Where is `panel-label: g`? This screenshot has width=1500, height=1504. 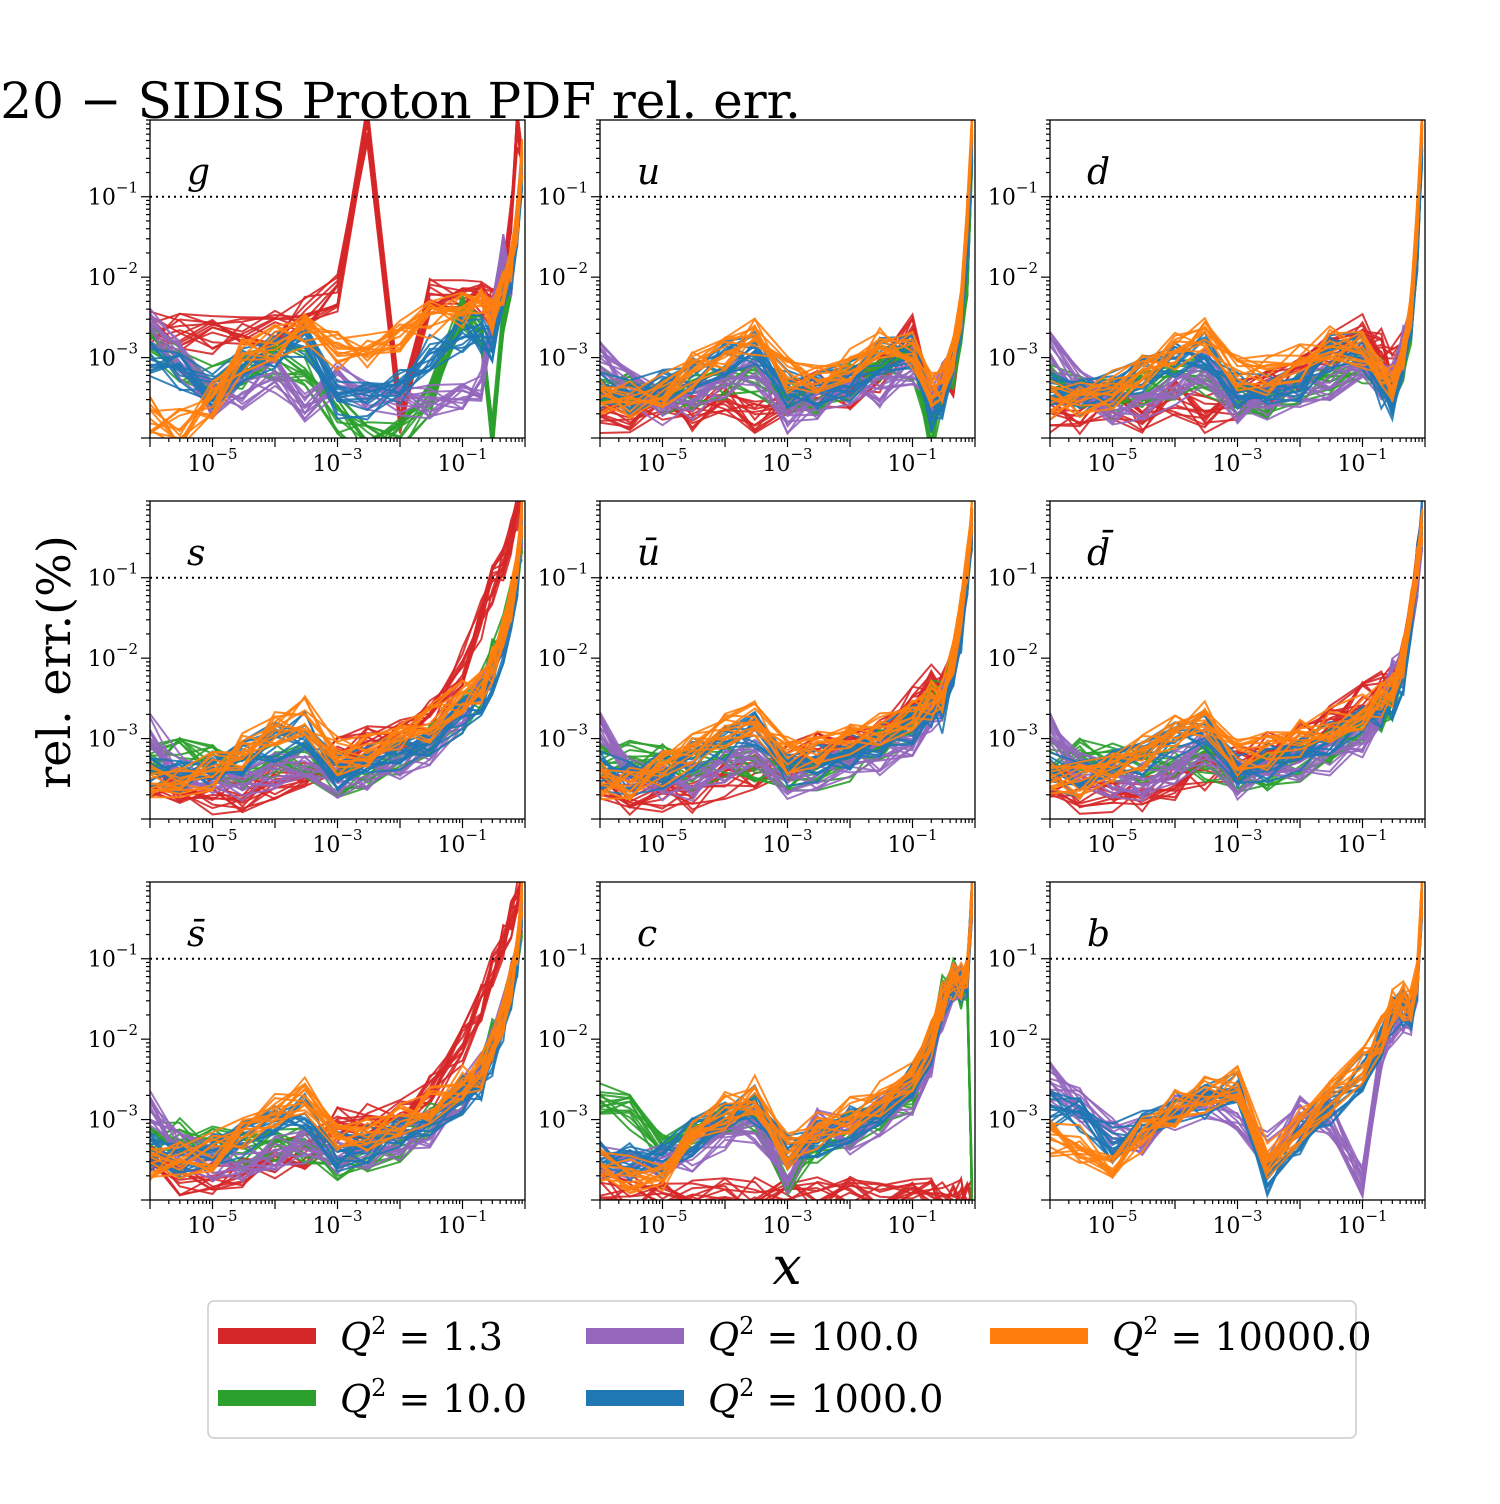
panel-label: g is located at coordinates (198, 172).